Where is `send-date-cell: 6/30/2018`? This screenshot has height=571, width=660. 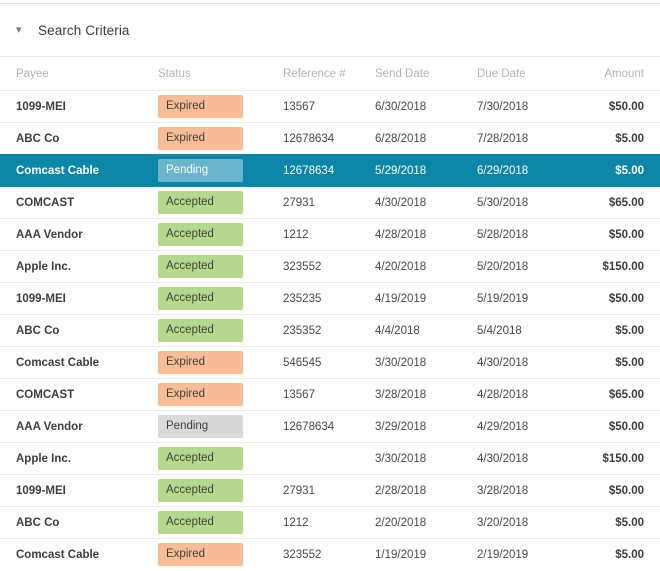
send-date-cell: 6/30/2018 is located at coordinates (401, 106).